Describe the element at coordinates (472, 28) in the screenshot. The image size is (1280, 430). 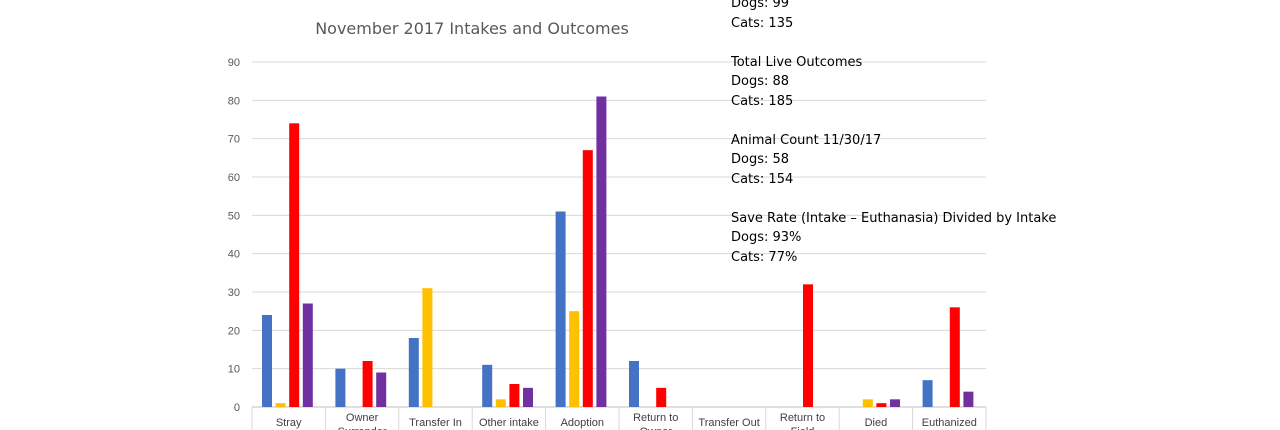
I see `chart-title: November 2017 Intakes and Outcomes` at that location.